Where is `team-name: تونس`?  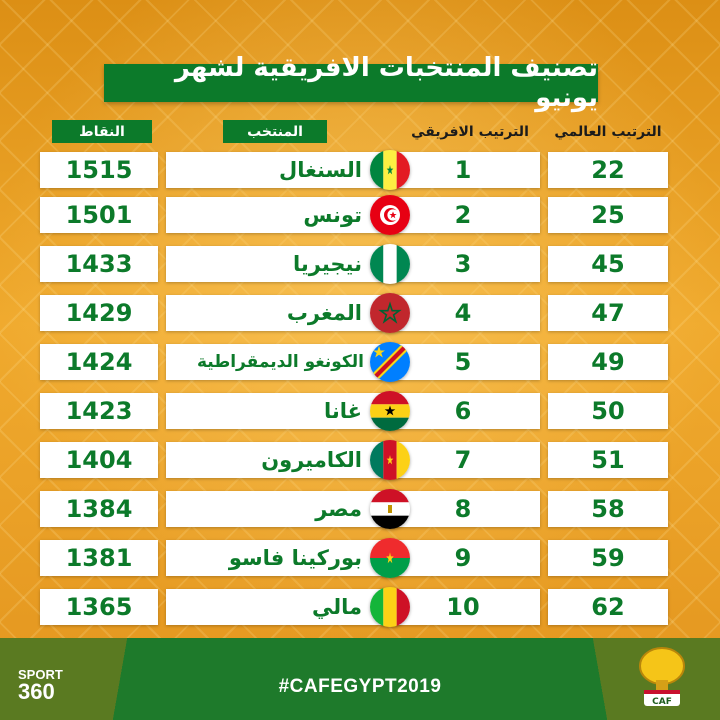
team-name: تونس is located at coordinates (332, 215).